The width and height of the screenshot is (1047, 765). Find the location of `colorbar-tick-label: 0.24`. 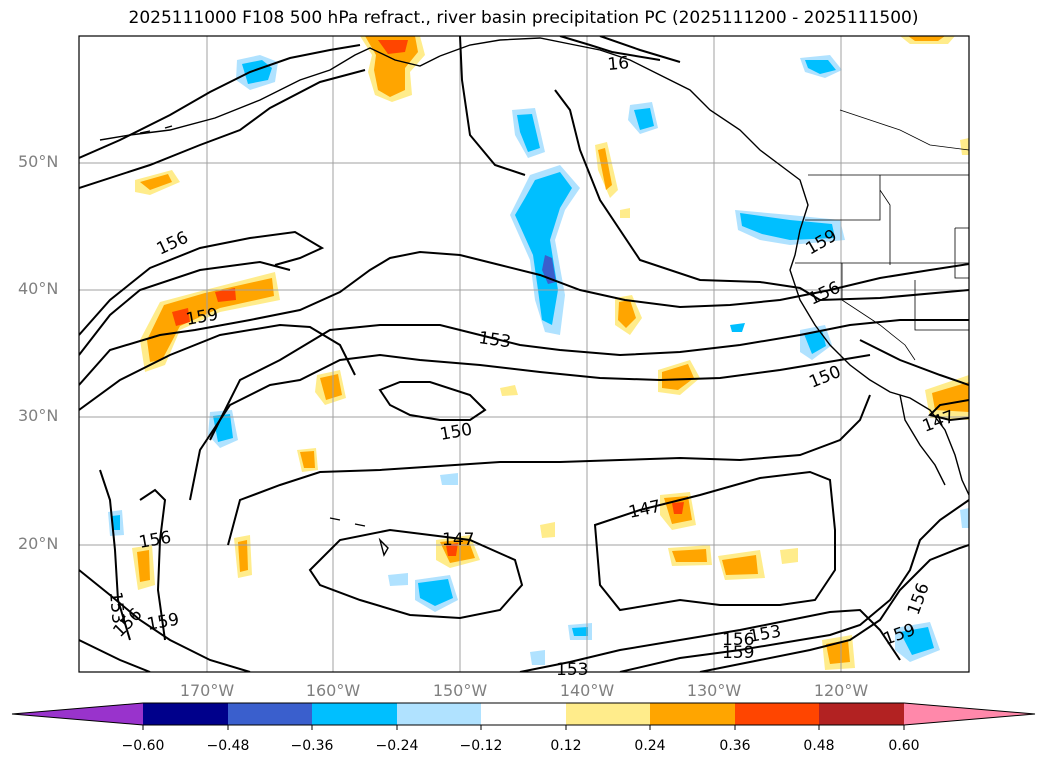

colorbar-tick-label: 0.24 is located at coordinates (650, 746).